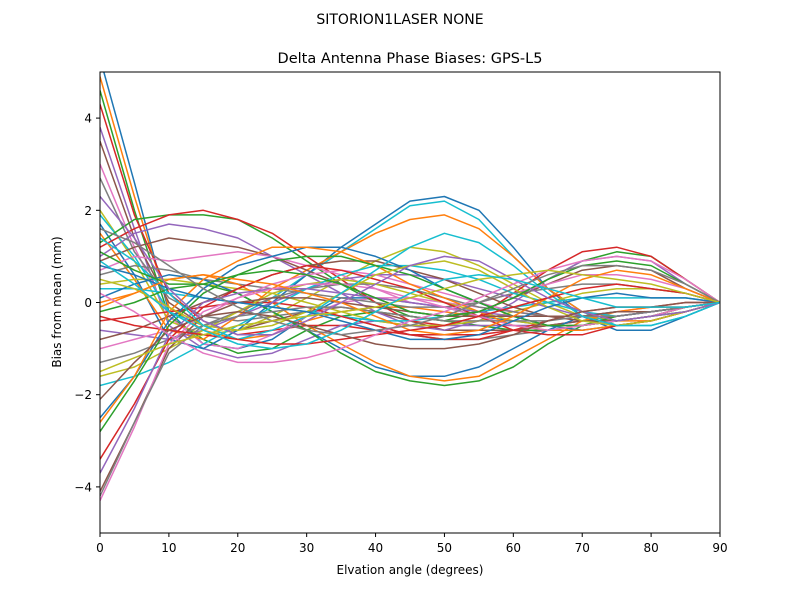 The image size is (800, 600). I want to click on x-axis-ticks: 0 10 20 30 40 50 60 70 80 90, so click(412, 544).